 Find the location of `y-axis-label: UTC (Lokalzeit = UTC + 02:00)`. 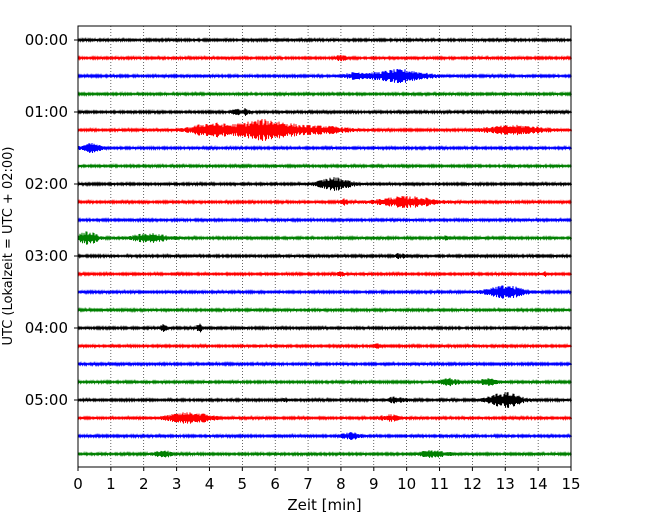

y-axis-label: UTC (Lokalzeit = UTC + 02:00) is located at coordinates (8, 246).